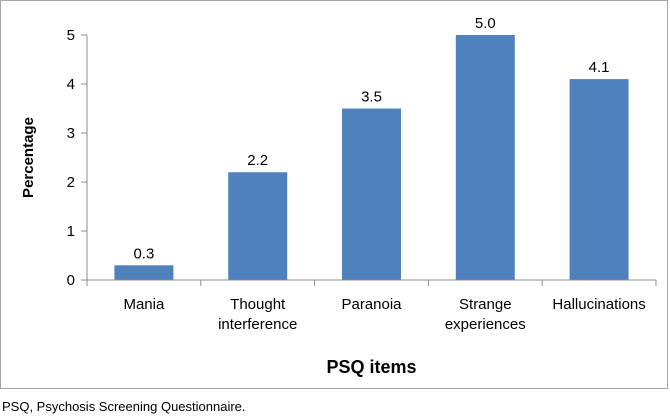 The image size is (670, 418). What do you see at coordinates (143, 253) in the screenshot?
I see `bar-value-label: 0.3` at bounding box center [143, 253].